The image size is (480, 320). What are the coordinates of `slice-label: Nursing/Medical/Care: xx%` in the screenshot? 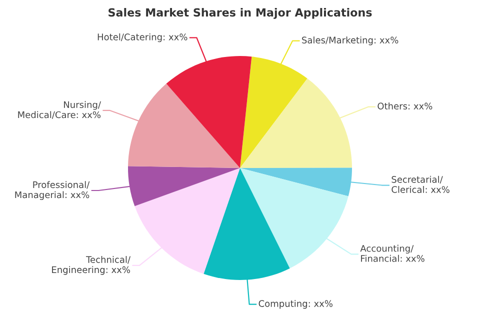 It's located at (60, 110).